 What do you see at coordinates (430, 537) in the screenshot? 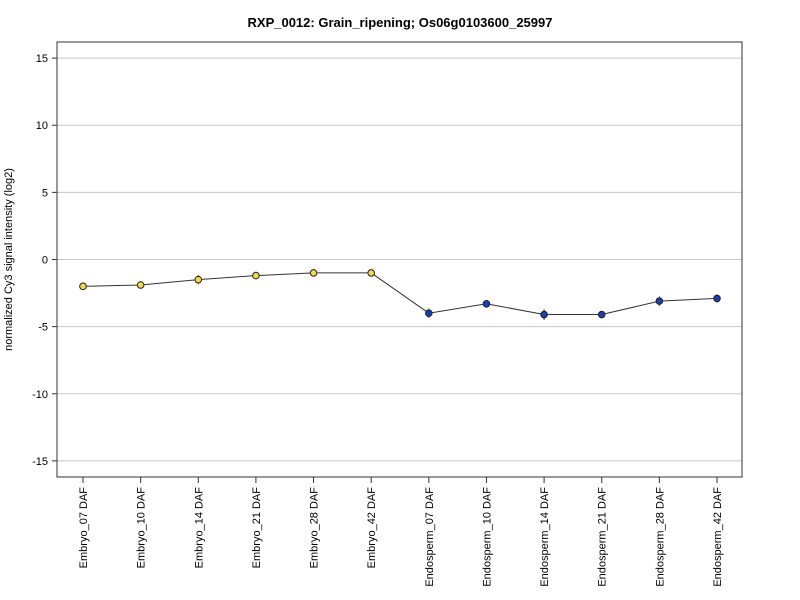
I see `x-tick-label: Endosperm_07 DAF` at bounding box center [430, 537].